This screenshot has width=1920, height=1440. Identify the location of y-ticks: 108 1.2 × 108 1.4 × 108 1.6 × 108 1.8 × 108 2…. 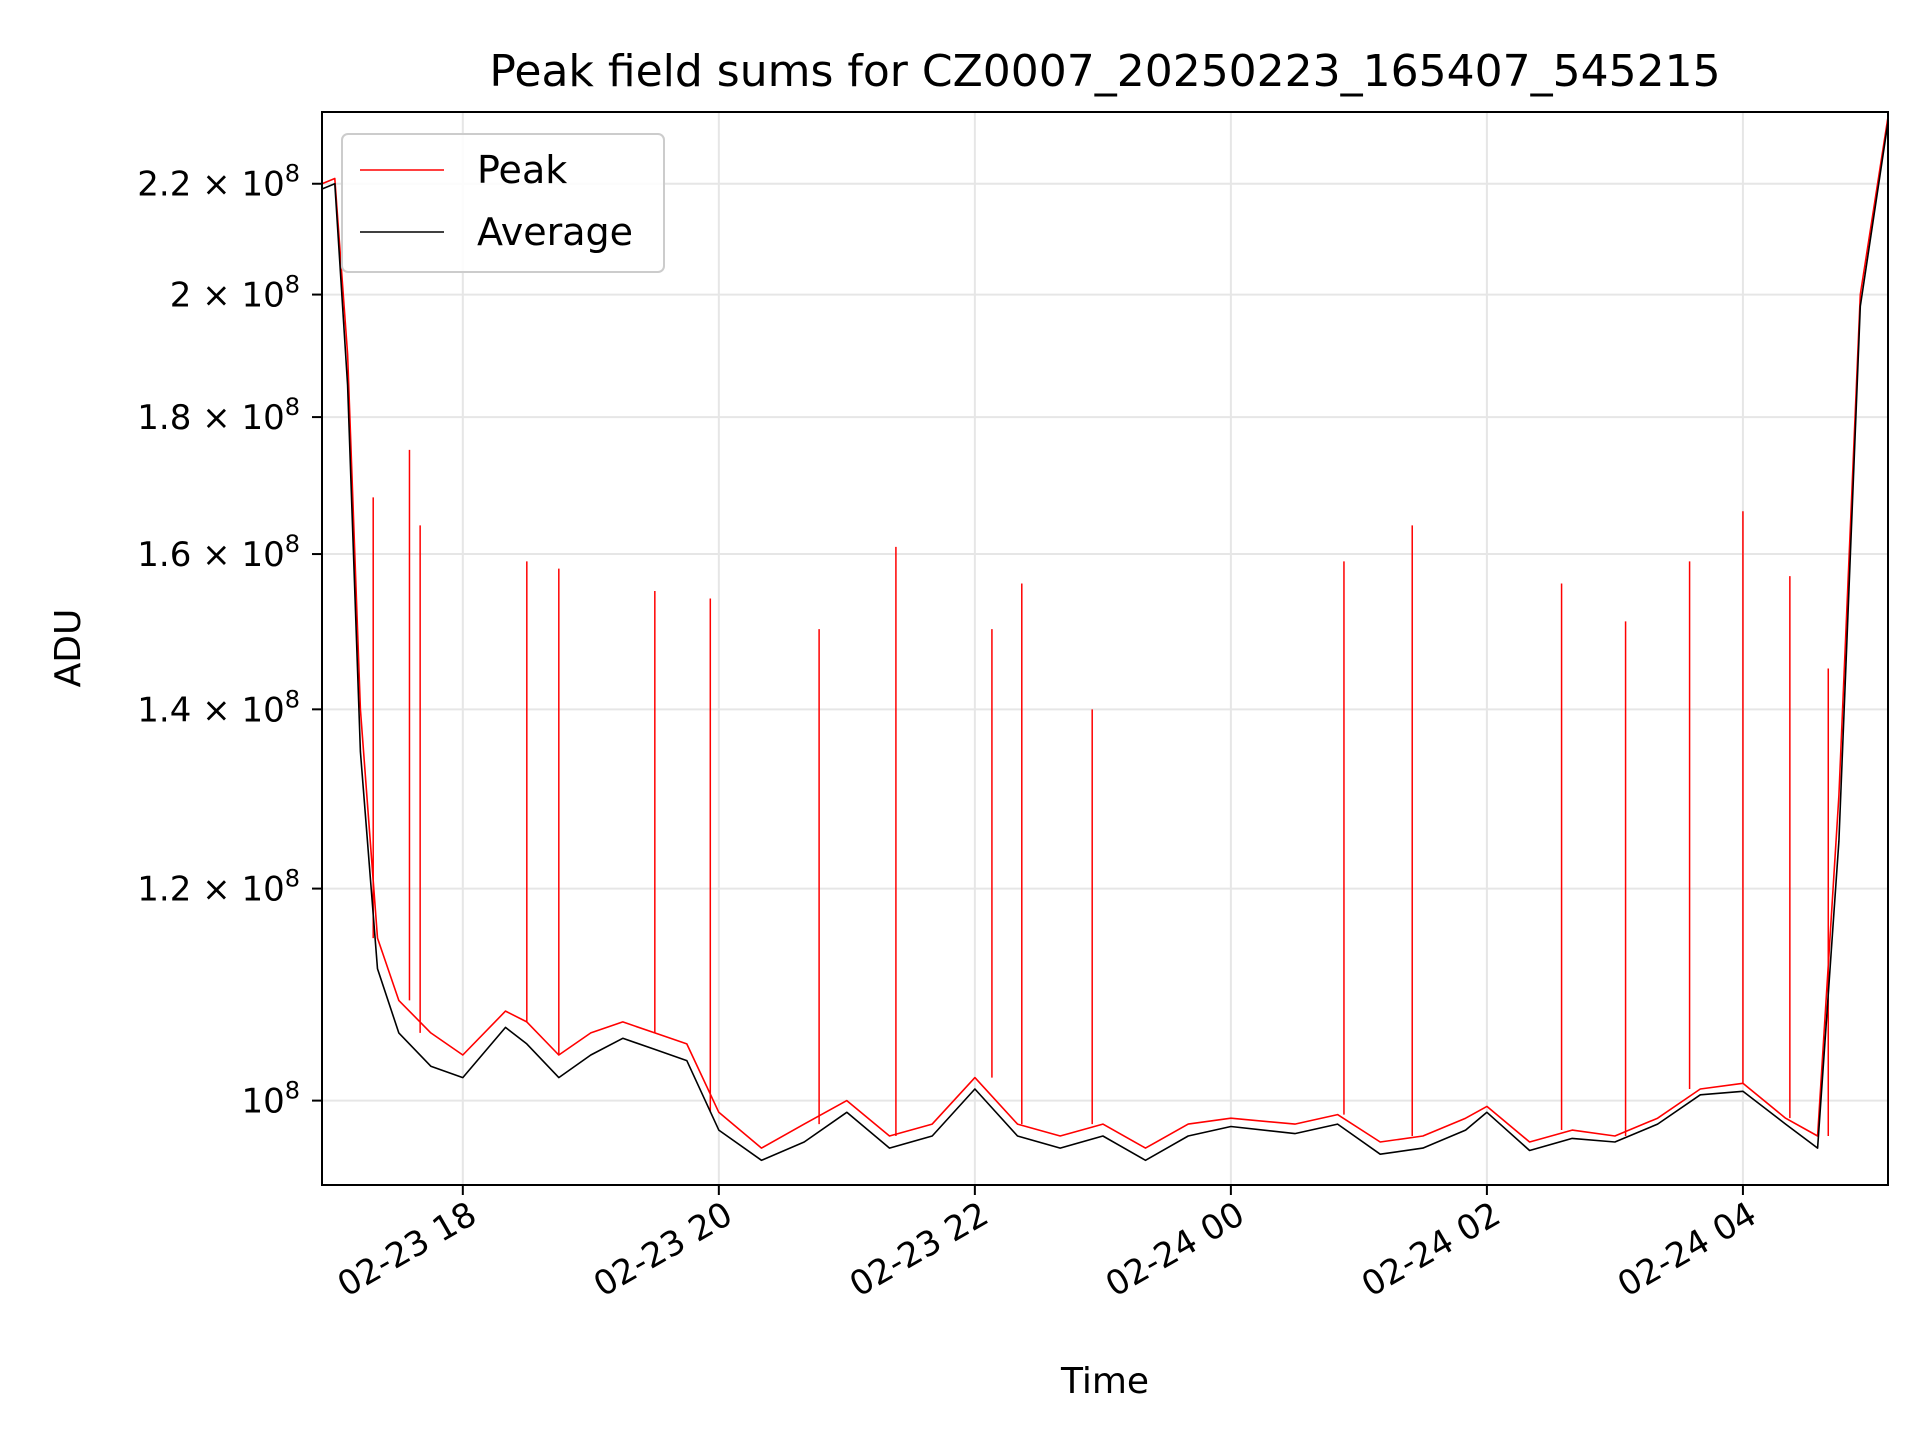
(229, 641).